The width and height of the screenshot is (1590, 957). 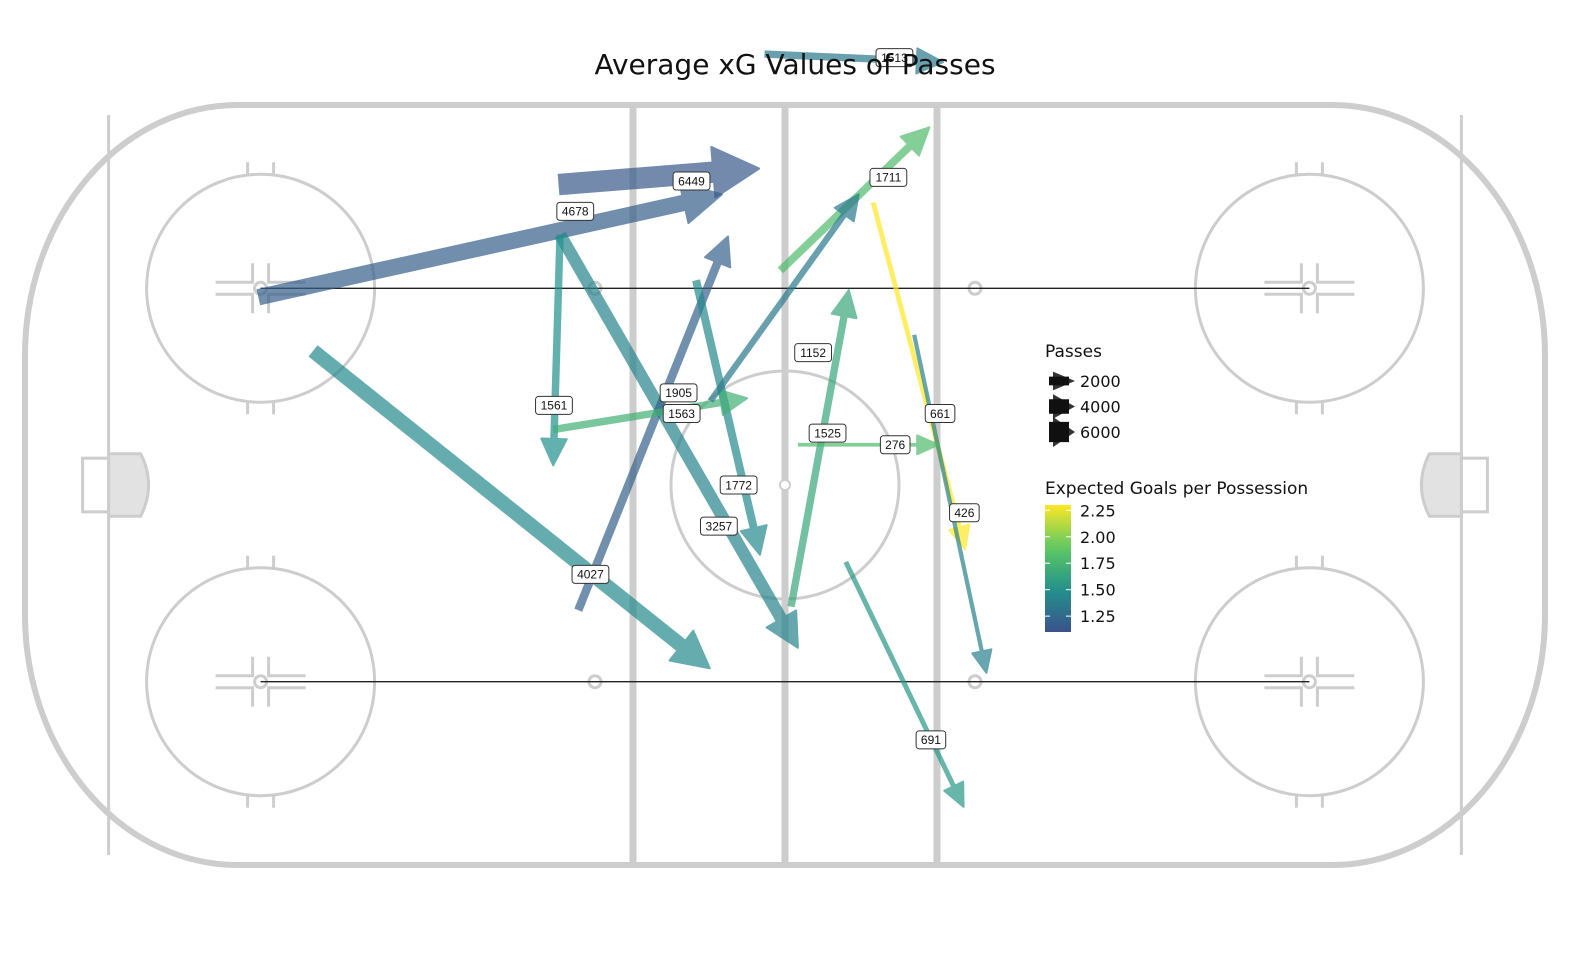 What do you see at coordinates (795, 64) in the screenshot?
I see `chart-title: Average xG Values of Passes` at bounding box center [795, 64].